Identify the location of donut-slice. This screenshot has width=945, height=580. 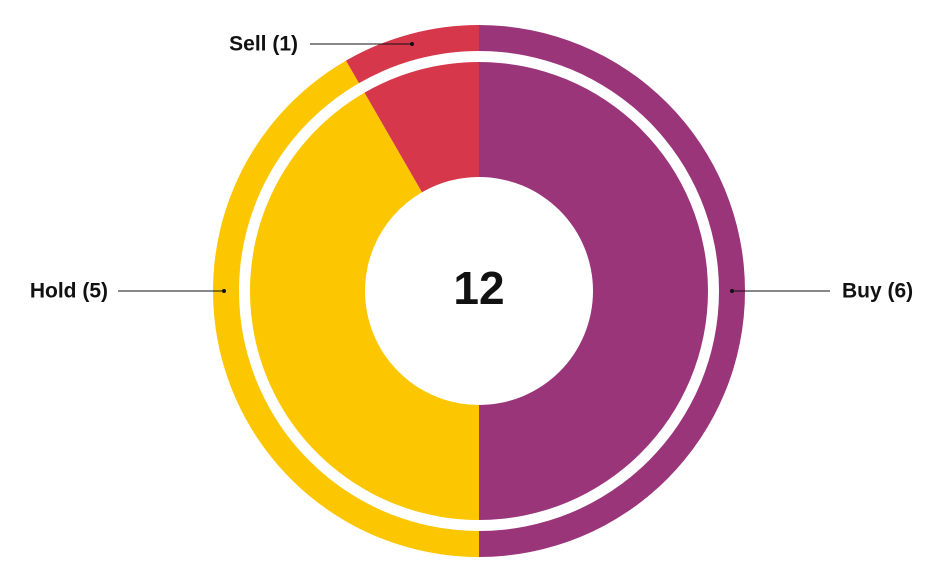
(412, 109).